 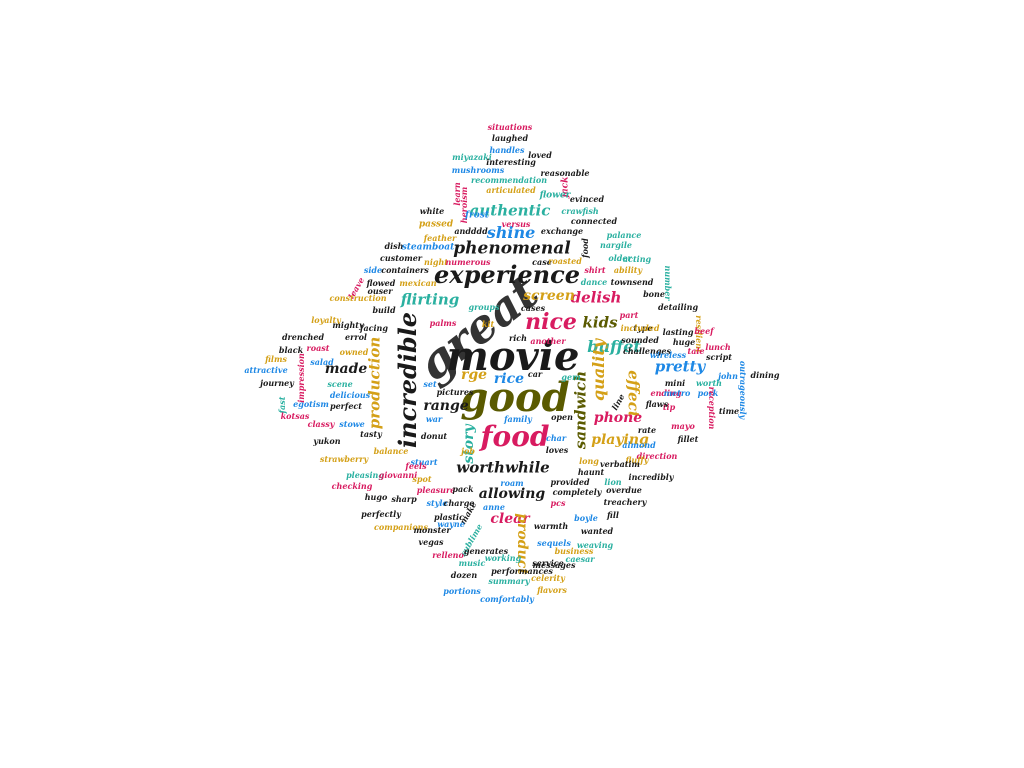 I want to click on word: treachery, so click(x=625, y=502).